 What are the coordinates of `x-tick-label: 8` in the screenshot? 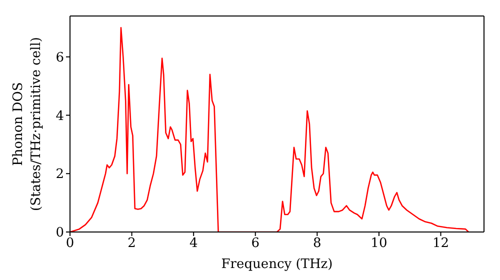 It's located at (317, 244).